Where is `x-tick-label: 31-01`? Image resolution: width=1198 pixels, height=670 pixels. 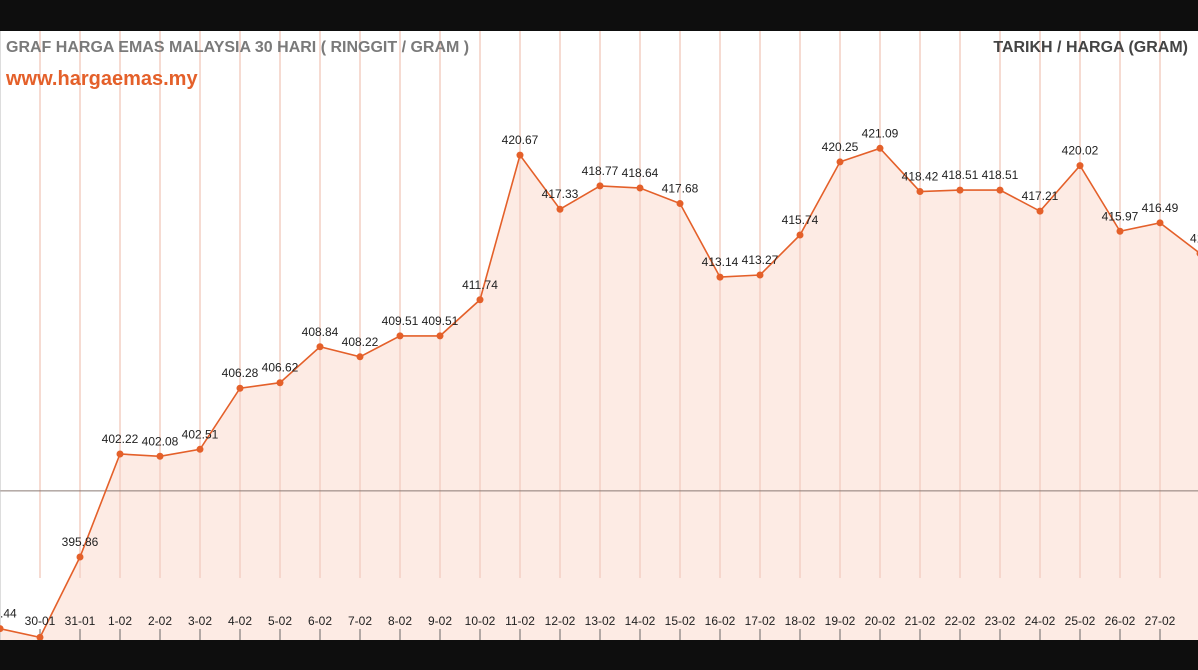 x-tick-label: 31-01 is located at coordinates (80, 621).